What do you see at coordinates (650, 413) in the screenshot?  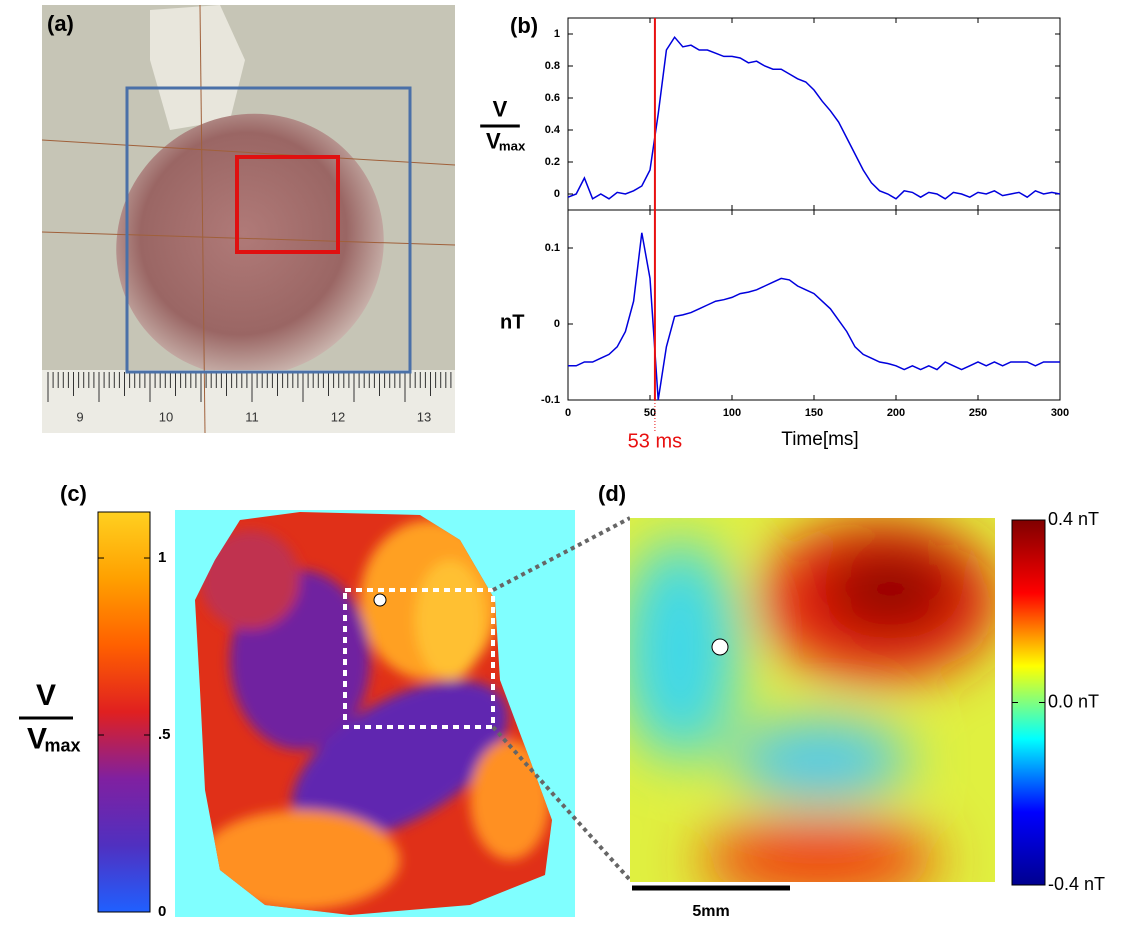 I see `x-tick-label: 50` at bounding box center [650, 413].